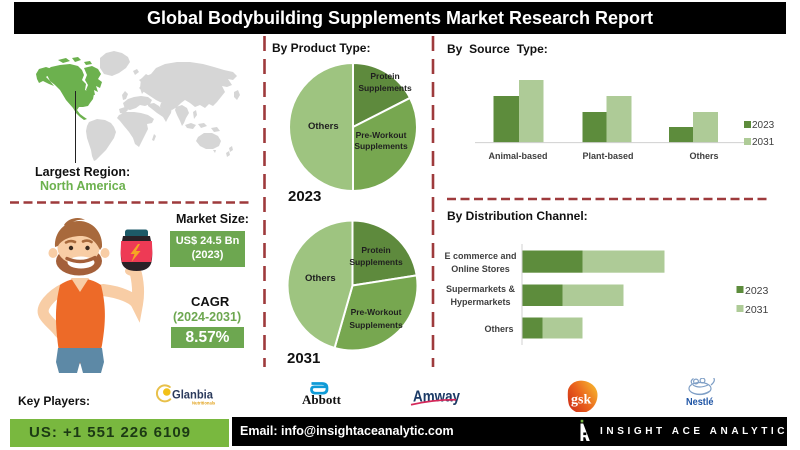 The image size is (800, 450). Describe the element at coordinates (700, 402) in the screenshot. I see `svg-text: Nestlé` at that location.